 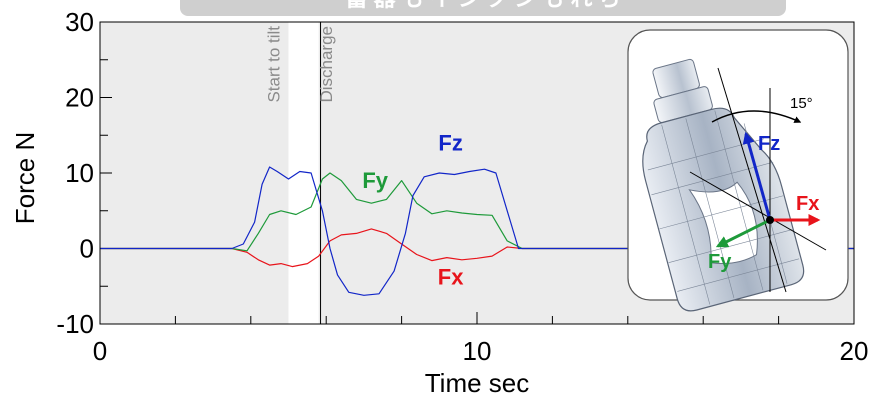 What do you see at coordinates (451, 277) in the screenshot?
I see `series-label-fx: Fx` at bounding box center [451, 277].